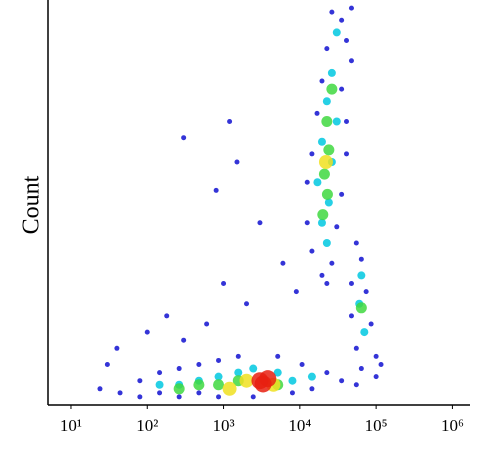 The height and width of the screenshot is (452, 489). Describe the element at coordinates (376, 425) in the screenshot. I see `x-tick-label: 10⁵` at that location.